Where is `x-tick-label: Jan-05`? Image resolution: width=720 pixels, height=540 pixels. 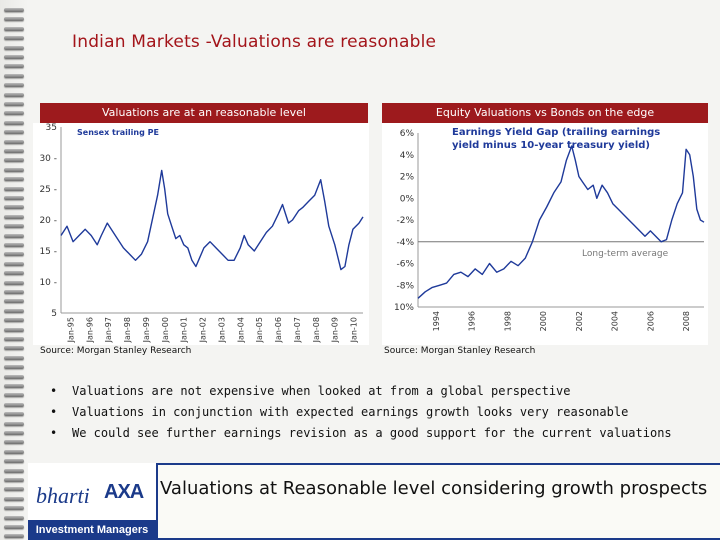
x-tick-label: Jan-05 is located at coordinates (259, 330).